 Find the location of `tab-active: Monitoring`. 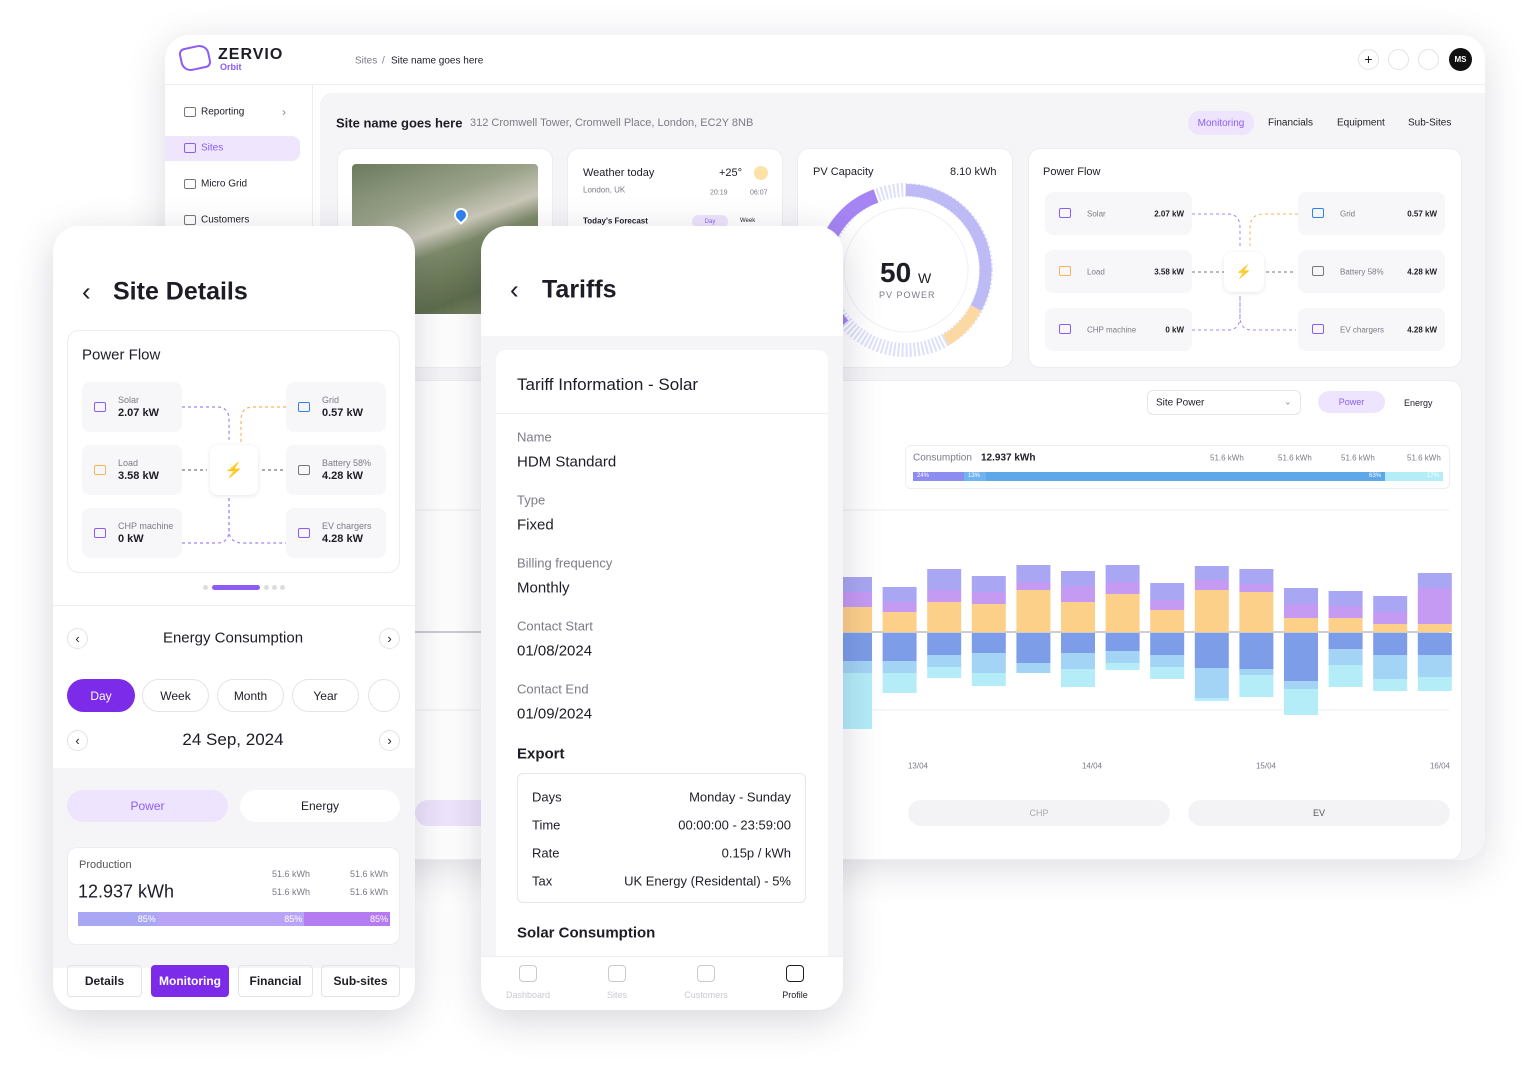

tab-active: Monitoring is located at coordinates (1221, 123).